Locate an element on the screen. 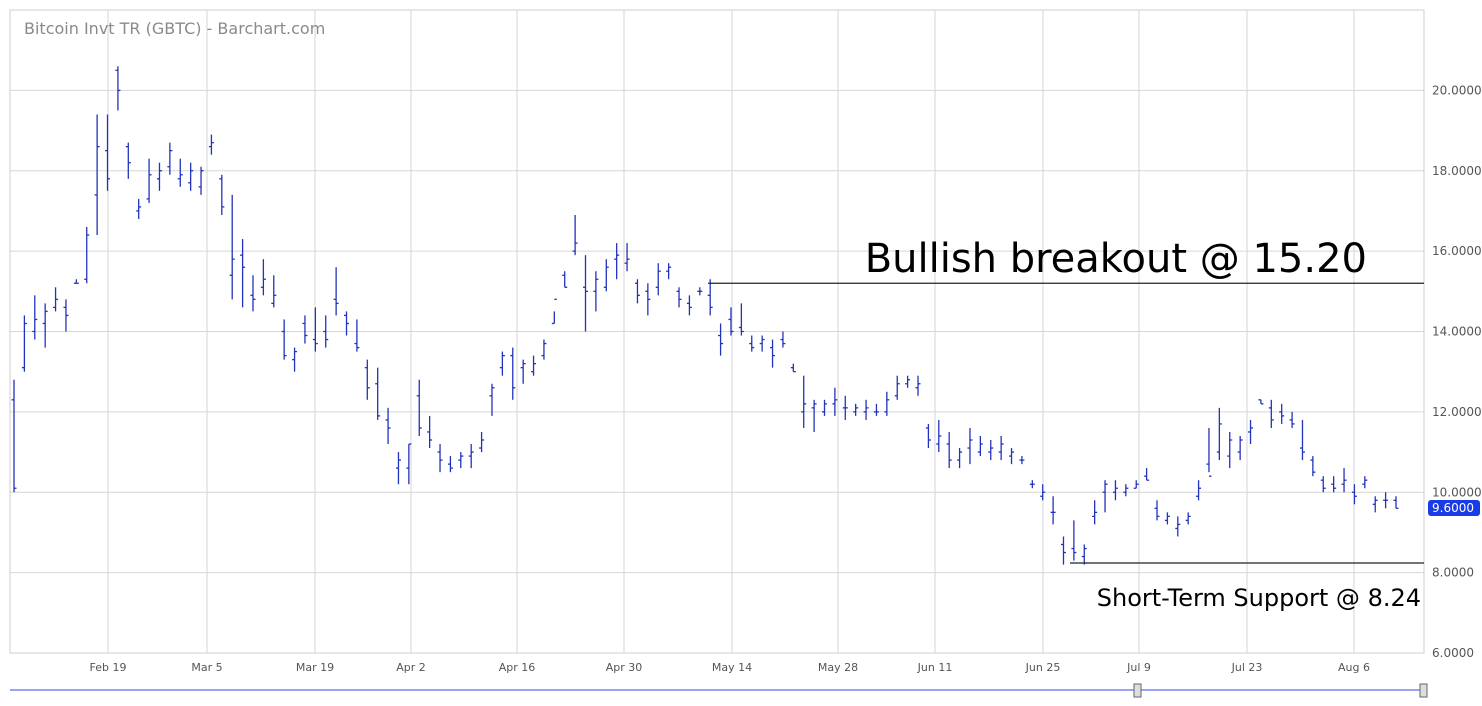 This screenshot has width=1482, height=706. x-tick-label: Jun 25 is located at coordinates (1043, 667).